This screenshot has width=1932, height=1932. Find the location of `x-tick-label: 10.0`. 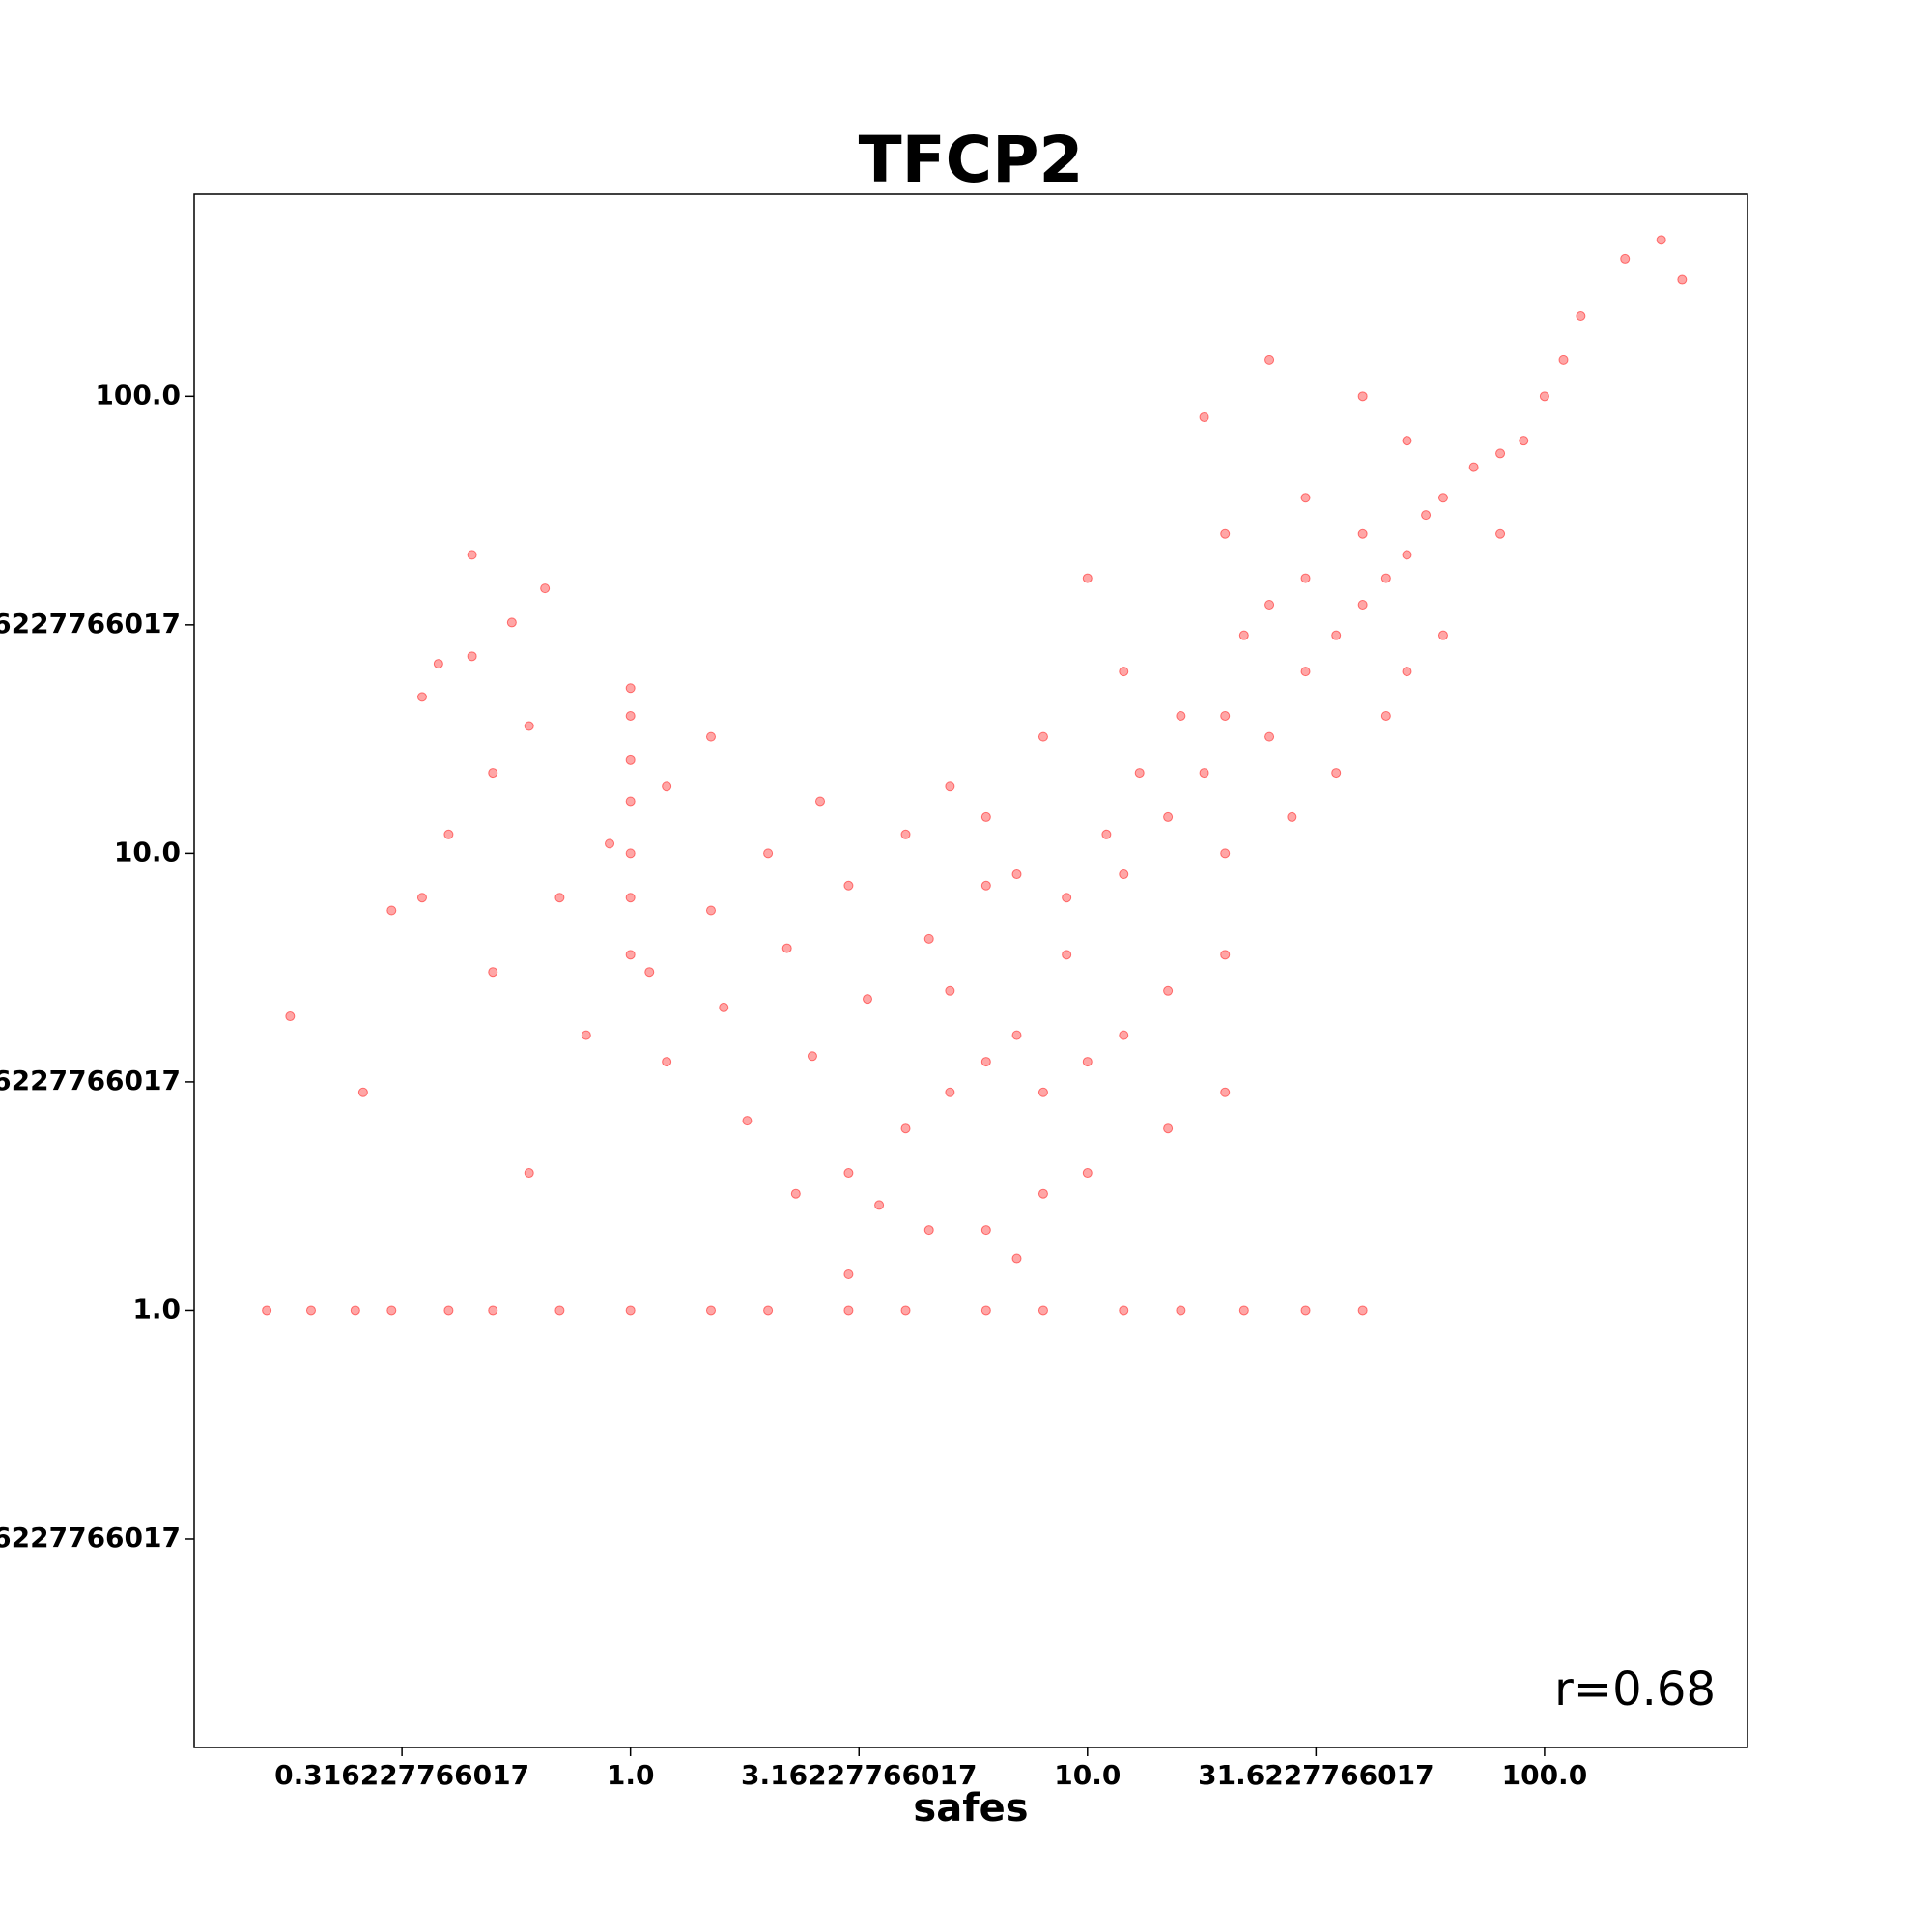

x-tick-label: 10.0 is located at coordinates (1087, 1775).